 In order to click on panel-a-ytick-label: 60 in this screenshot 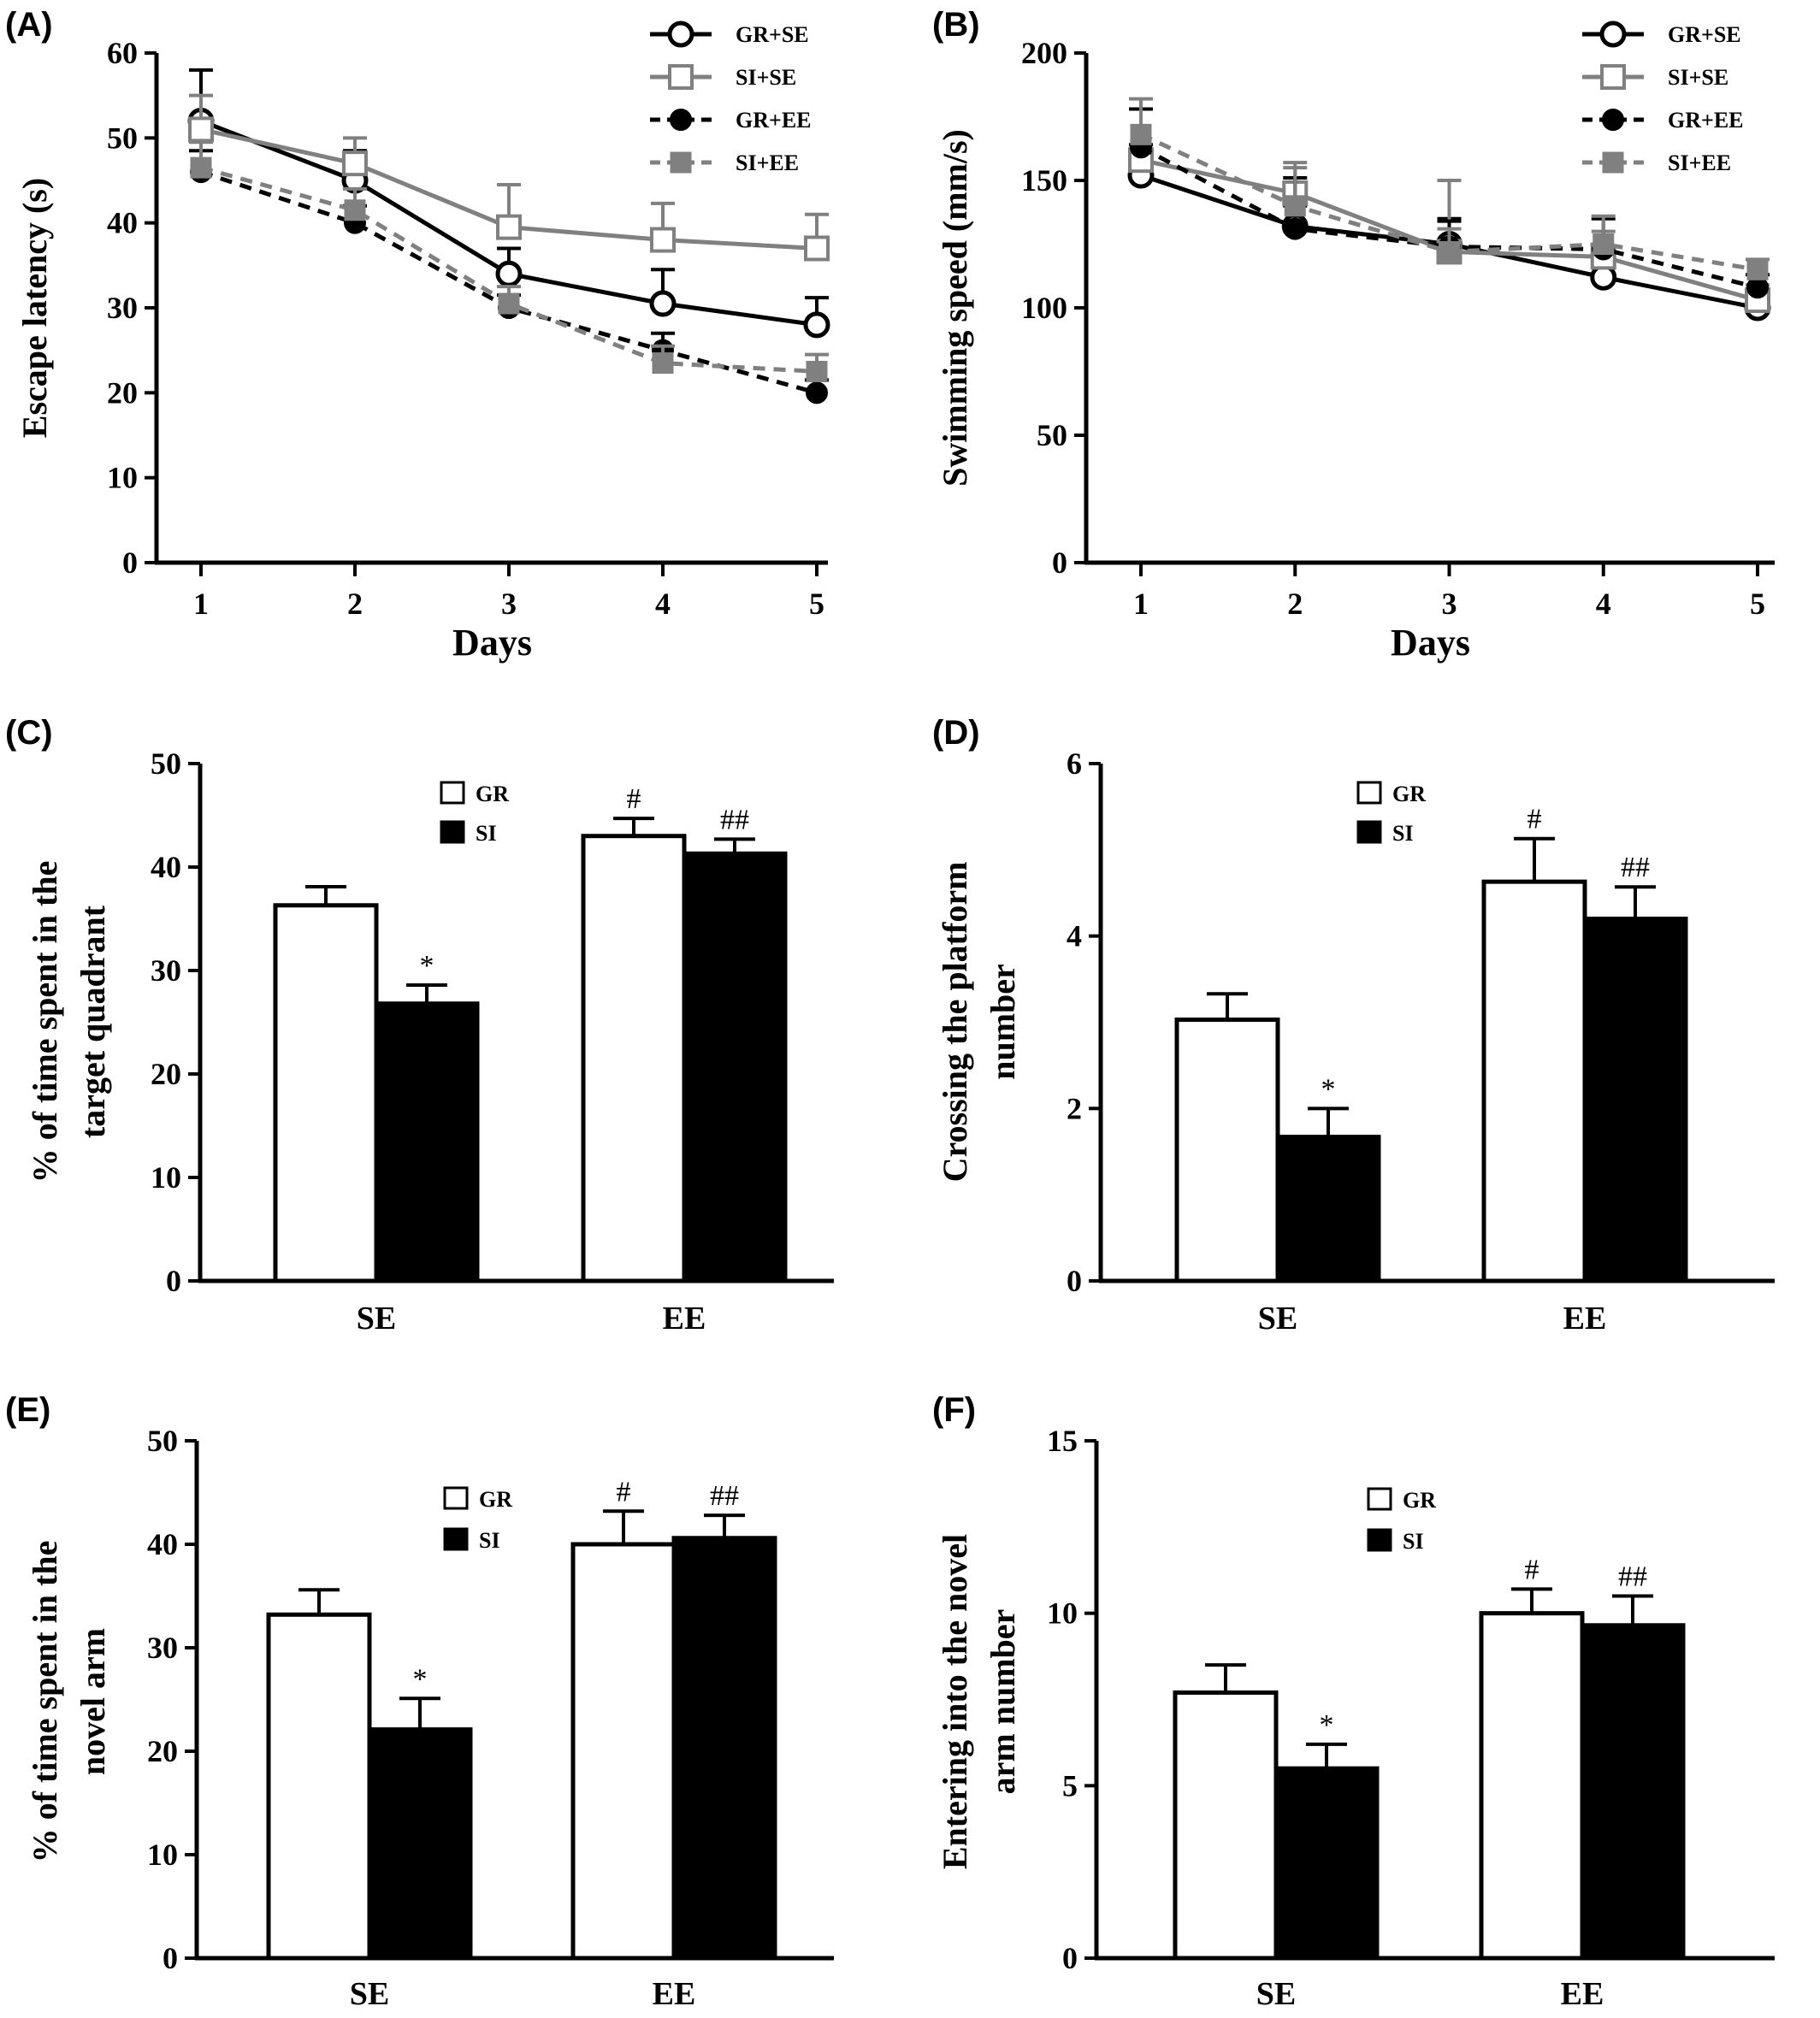, I will do `click(122, 53)`.